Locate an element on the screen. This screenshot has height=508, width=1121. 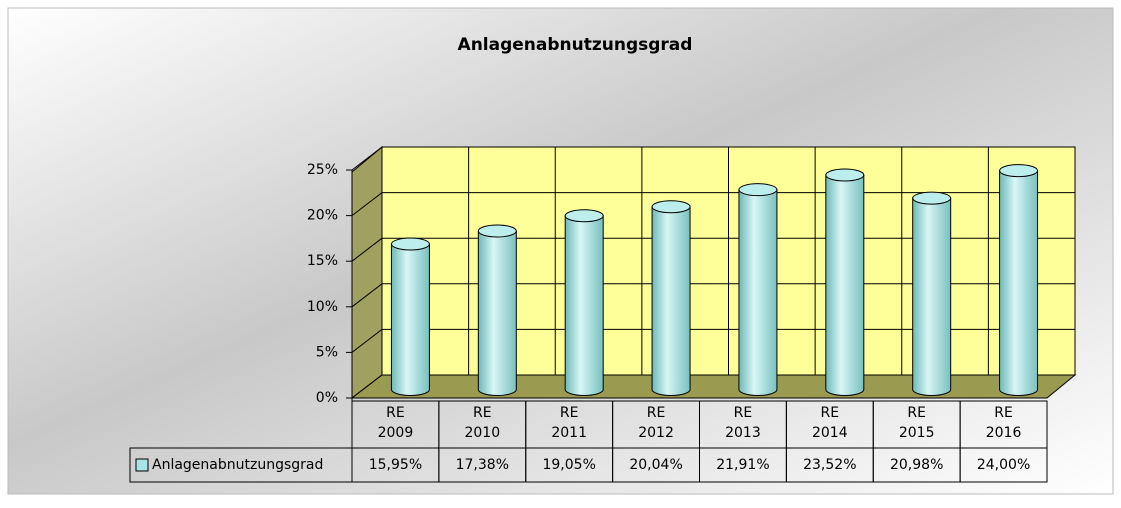
y-tick-label: 0% is located at coordinates (327, 398).